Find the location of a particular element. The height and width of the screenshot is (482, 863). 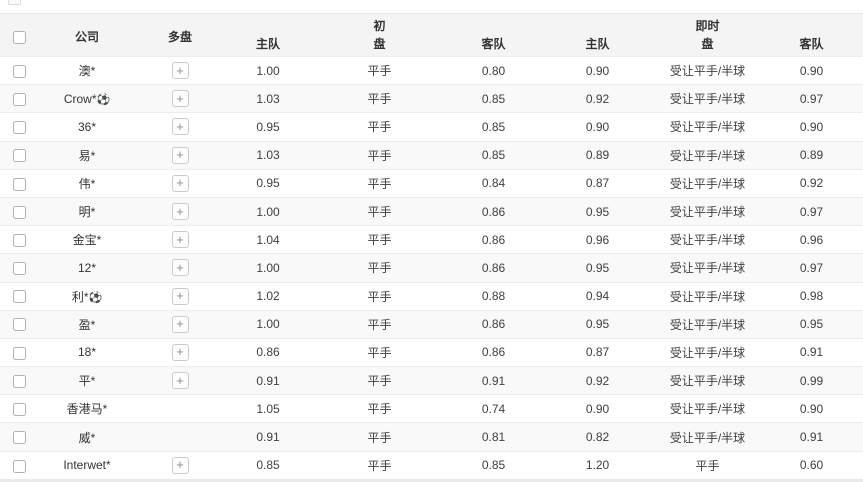

col-header-live-handicap: 盘 is located at coordinates (707, 45).